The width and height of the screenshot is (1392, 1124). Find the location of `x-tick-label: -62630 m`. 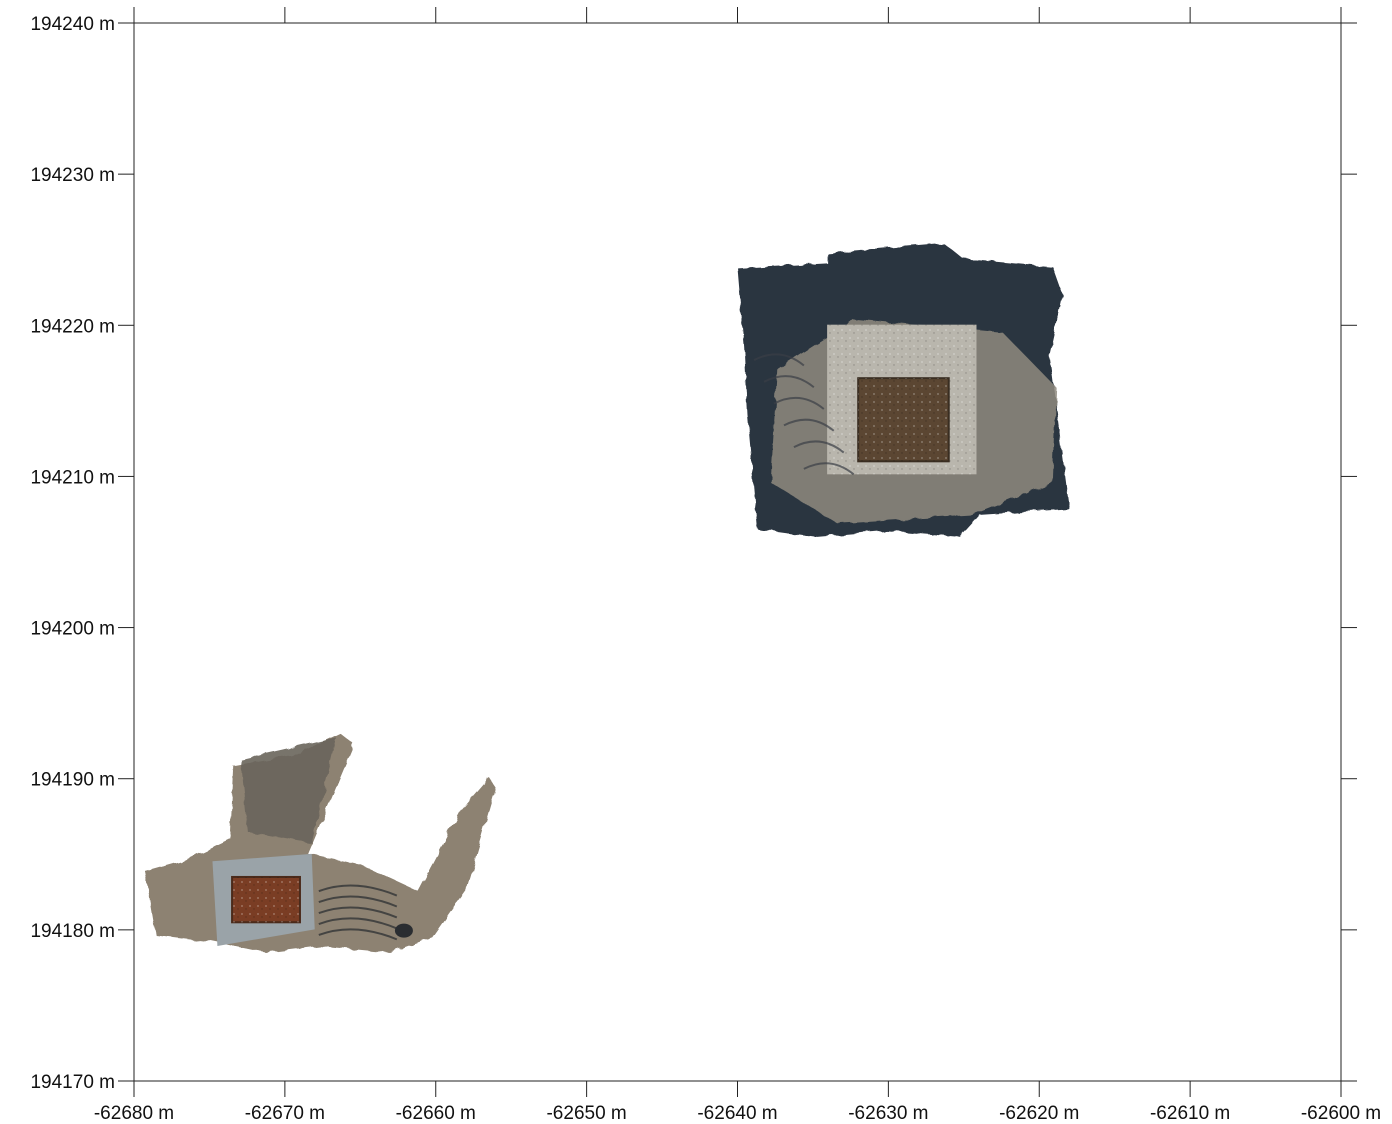

x-tick-label: -62630 m is located at coordinates (888, 1113).